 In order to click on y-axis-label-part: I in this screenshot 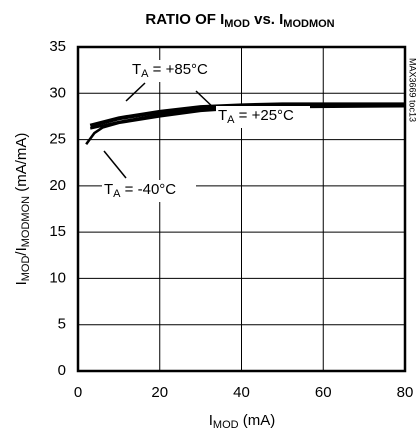, I will do `click(21, 283)`.